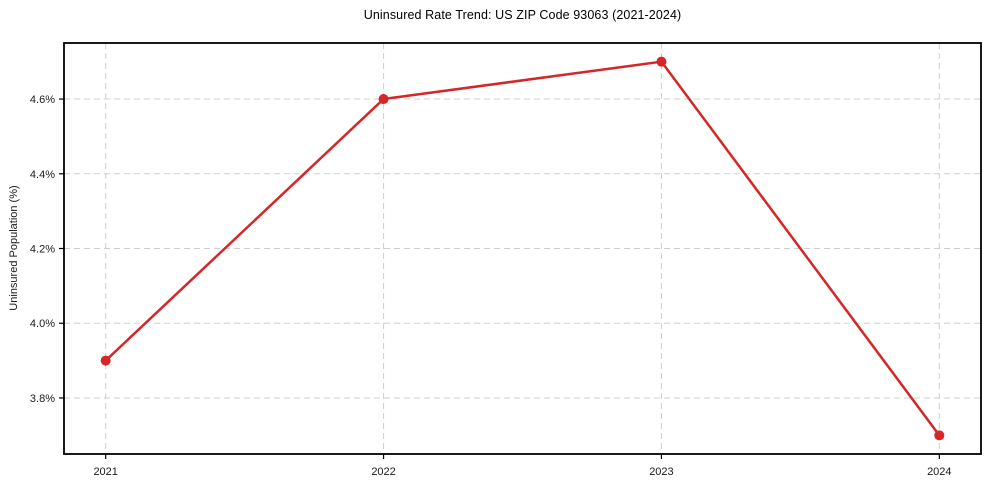 The image size is (989, 490). I want to click on y-tick-label: 4.0%, so click(42, 324).